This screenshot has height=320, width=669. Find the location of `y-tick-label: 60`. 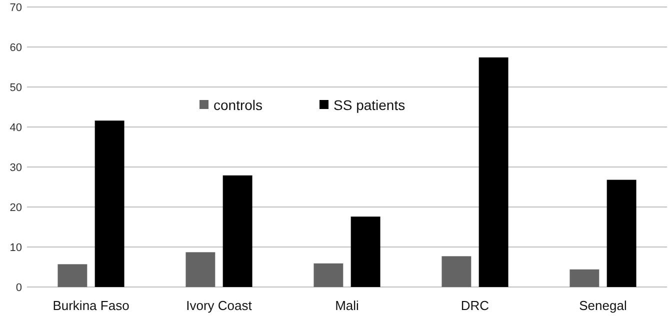

y-tick-label: 60 is located at coordinates (16, 48).